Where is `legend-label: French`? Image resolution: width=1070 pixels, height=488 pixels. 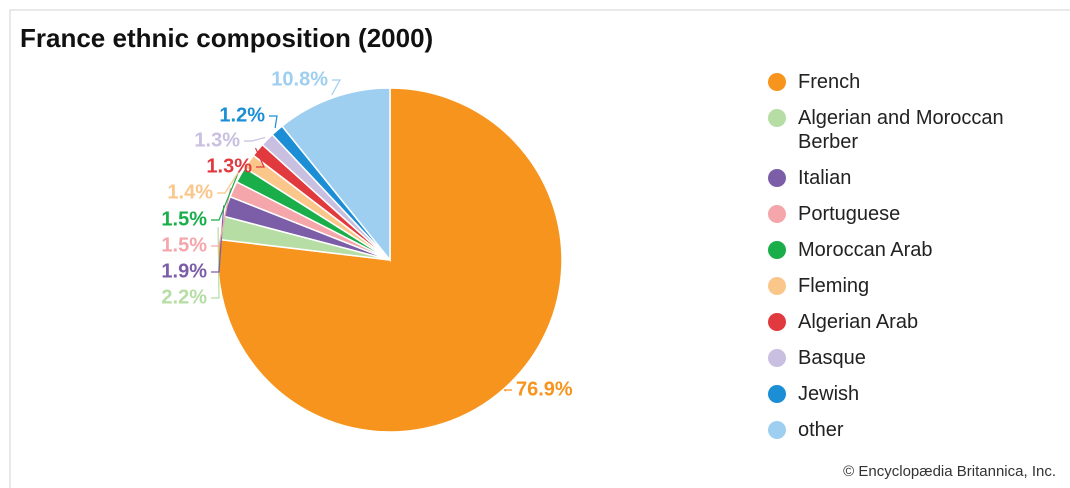
legend-label: French is located at coordinates (829, 82).